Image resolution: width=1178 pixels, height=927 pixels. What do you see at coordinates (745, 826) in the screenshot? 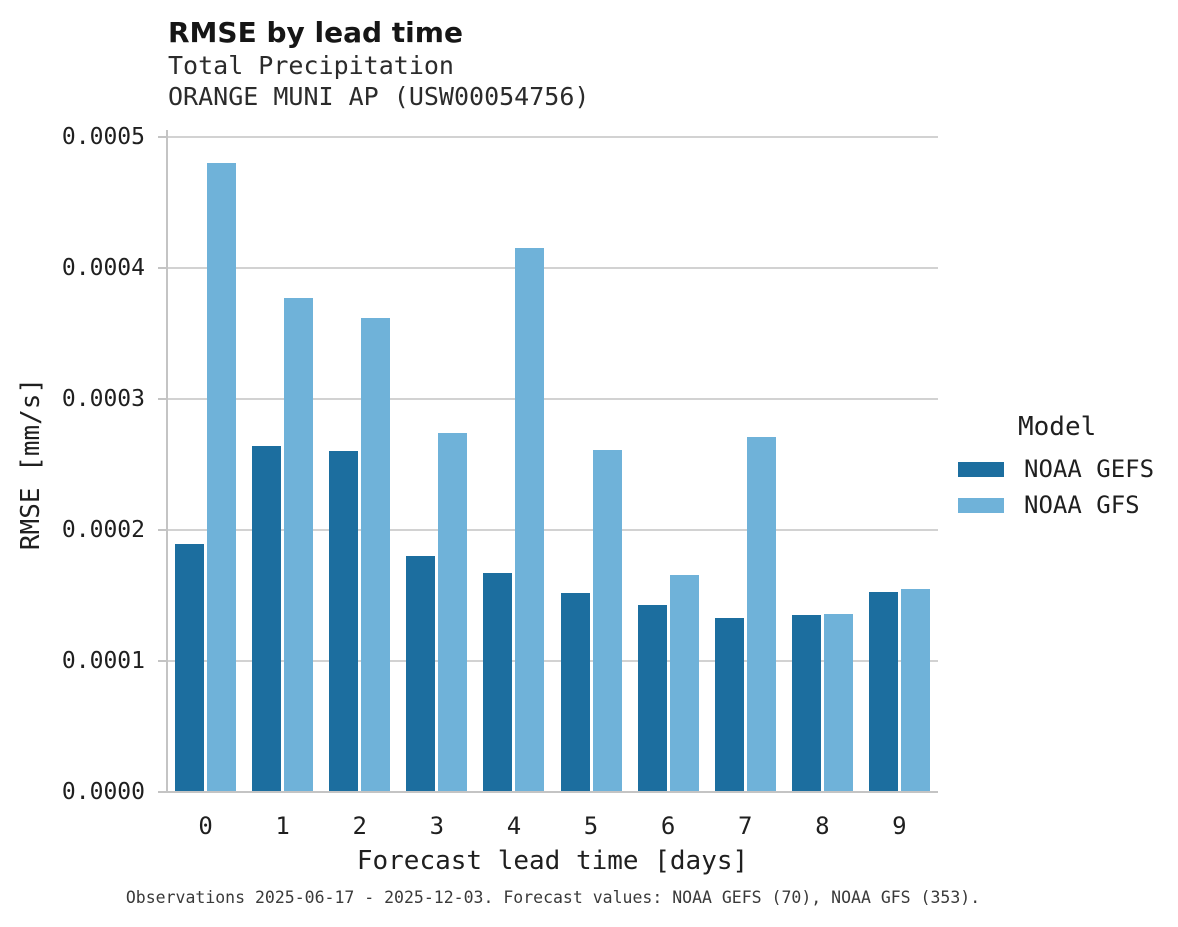
I see `x-tick-label: 7` at bounding box center [745, 826].